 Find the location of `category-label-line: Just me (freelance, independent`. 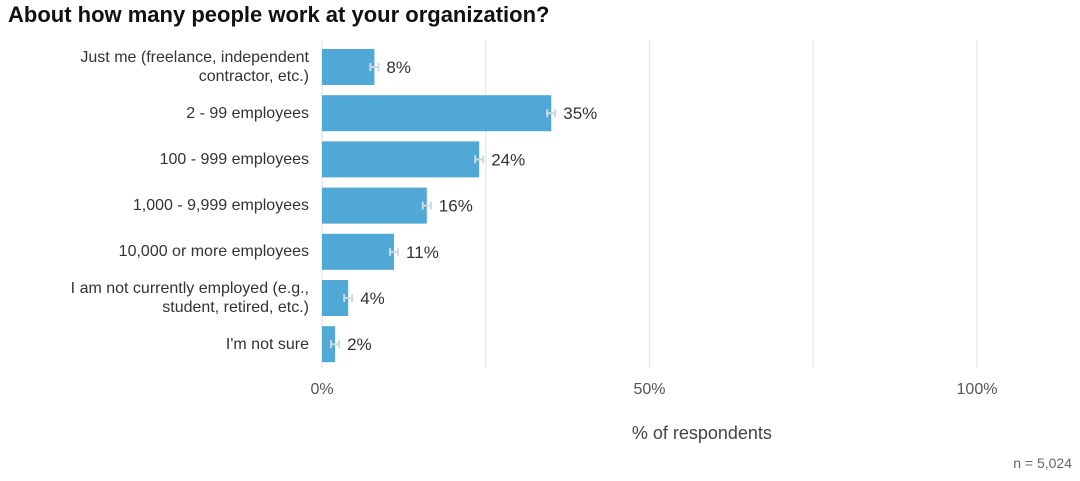

category-label-line: Just me (freelance, independent is located at coordinates (194, 57).